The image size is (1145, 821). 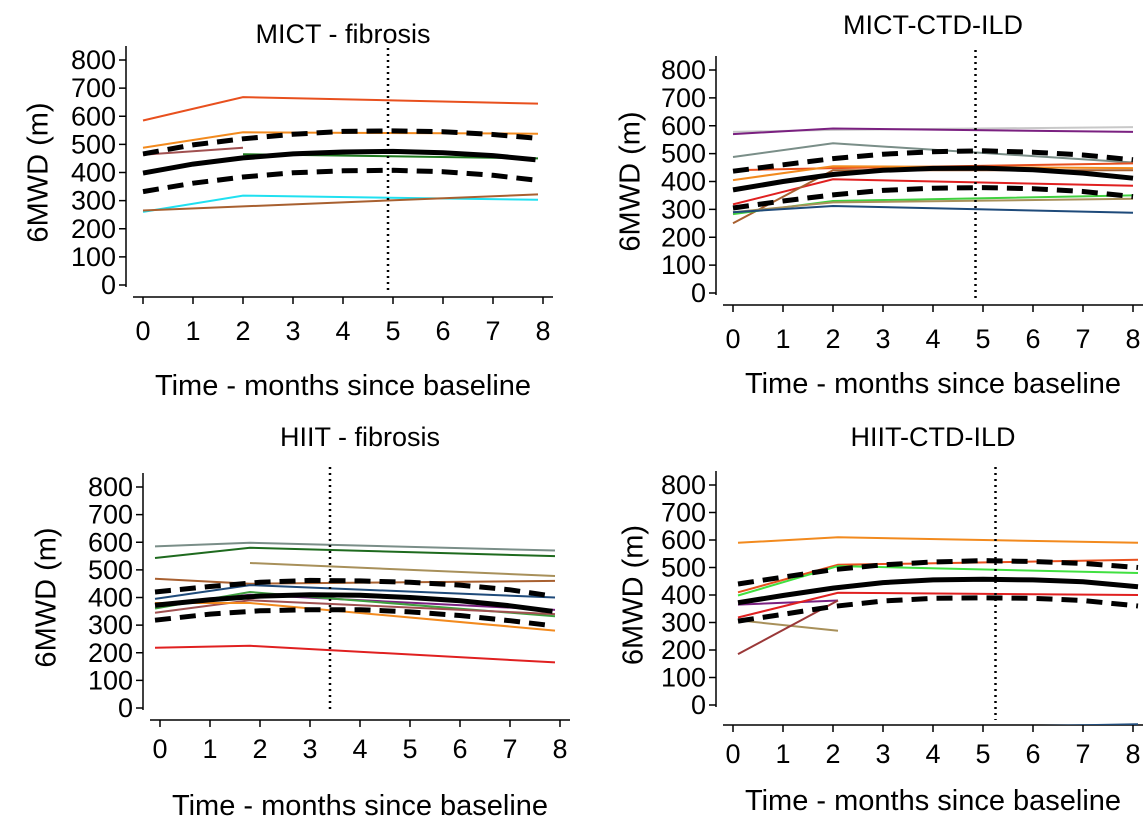 I want to click on chart-title: HIIT - fibrosis, so click(x=360, y=437).